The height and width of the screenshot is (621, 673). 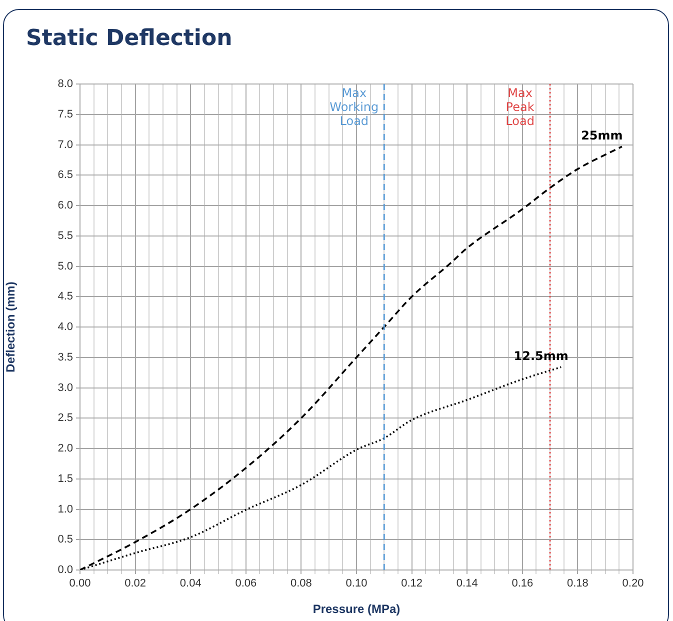 What do you see at coordinates (541, 356) in the screenshot?
I see `series-label: 12.5mm` at bounding box center [541, 356].